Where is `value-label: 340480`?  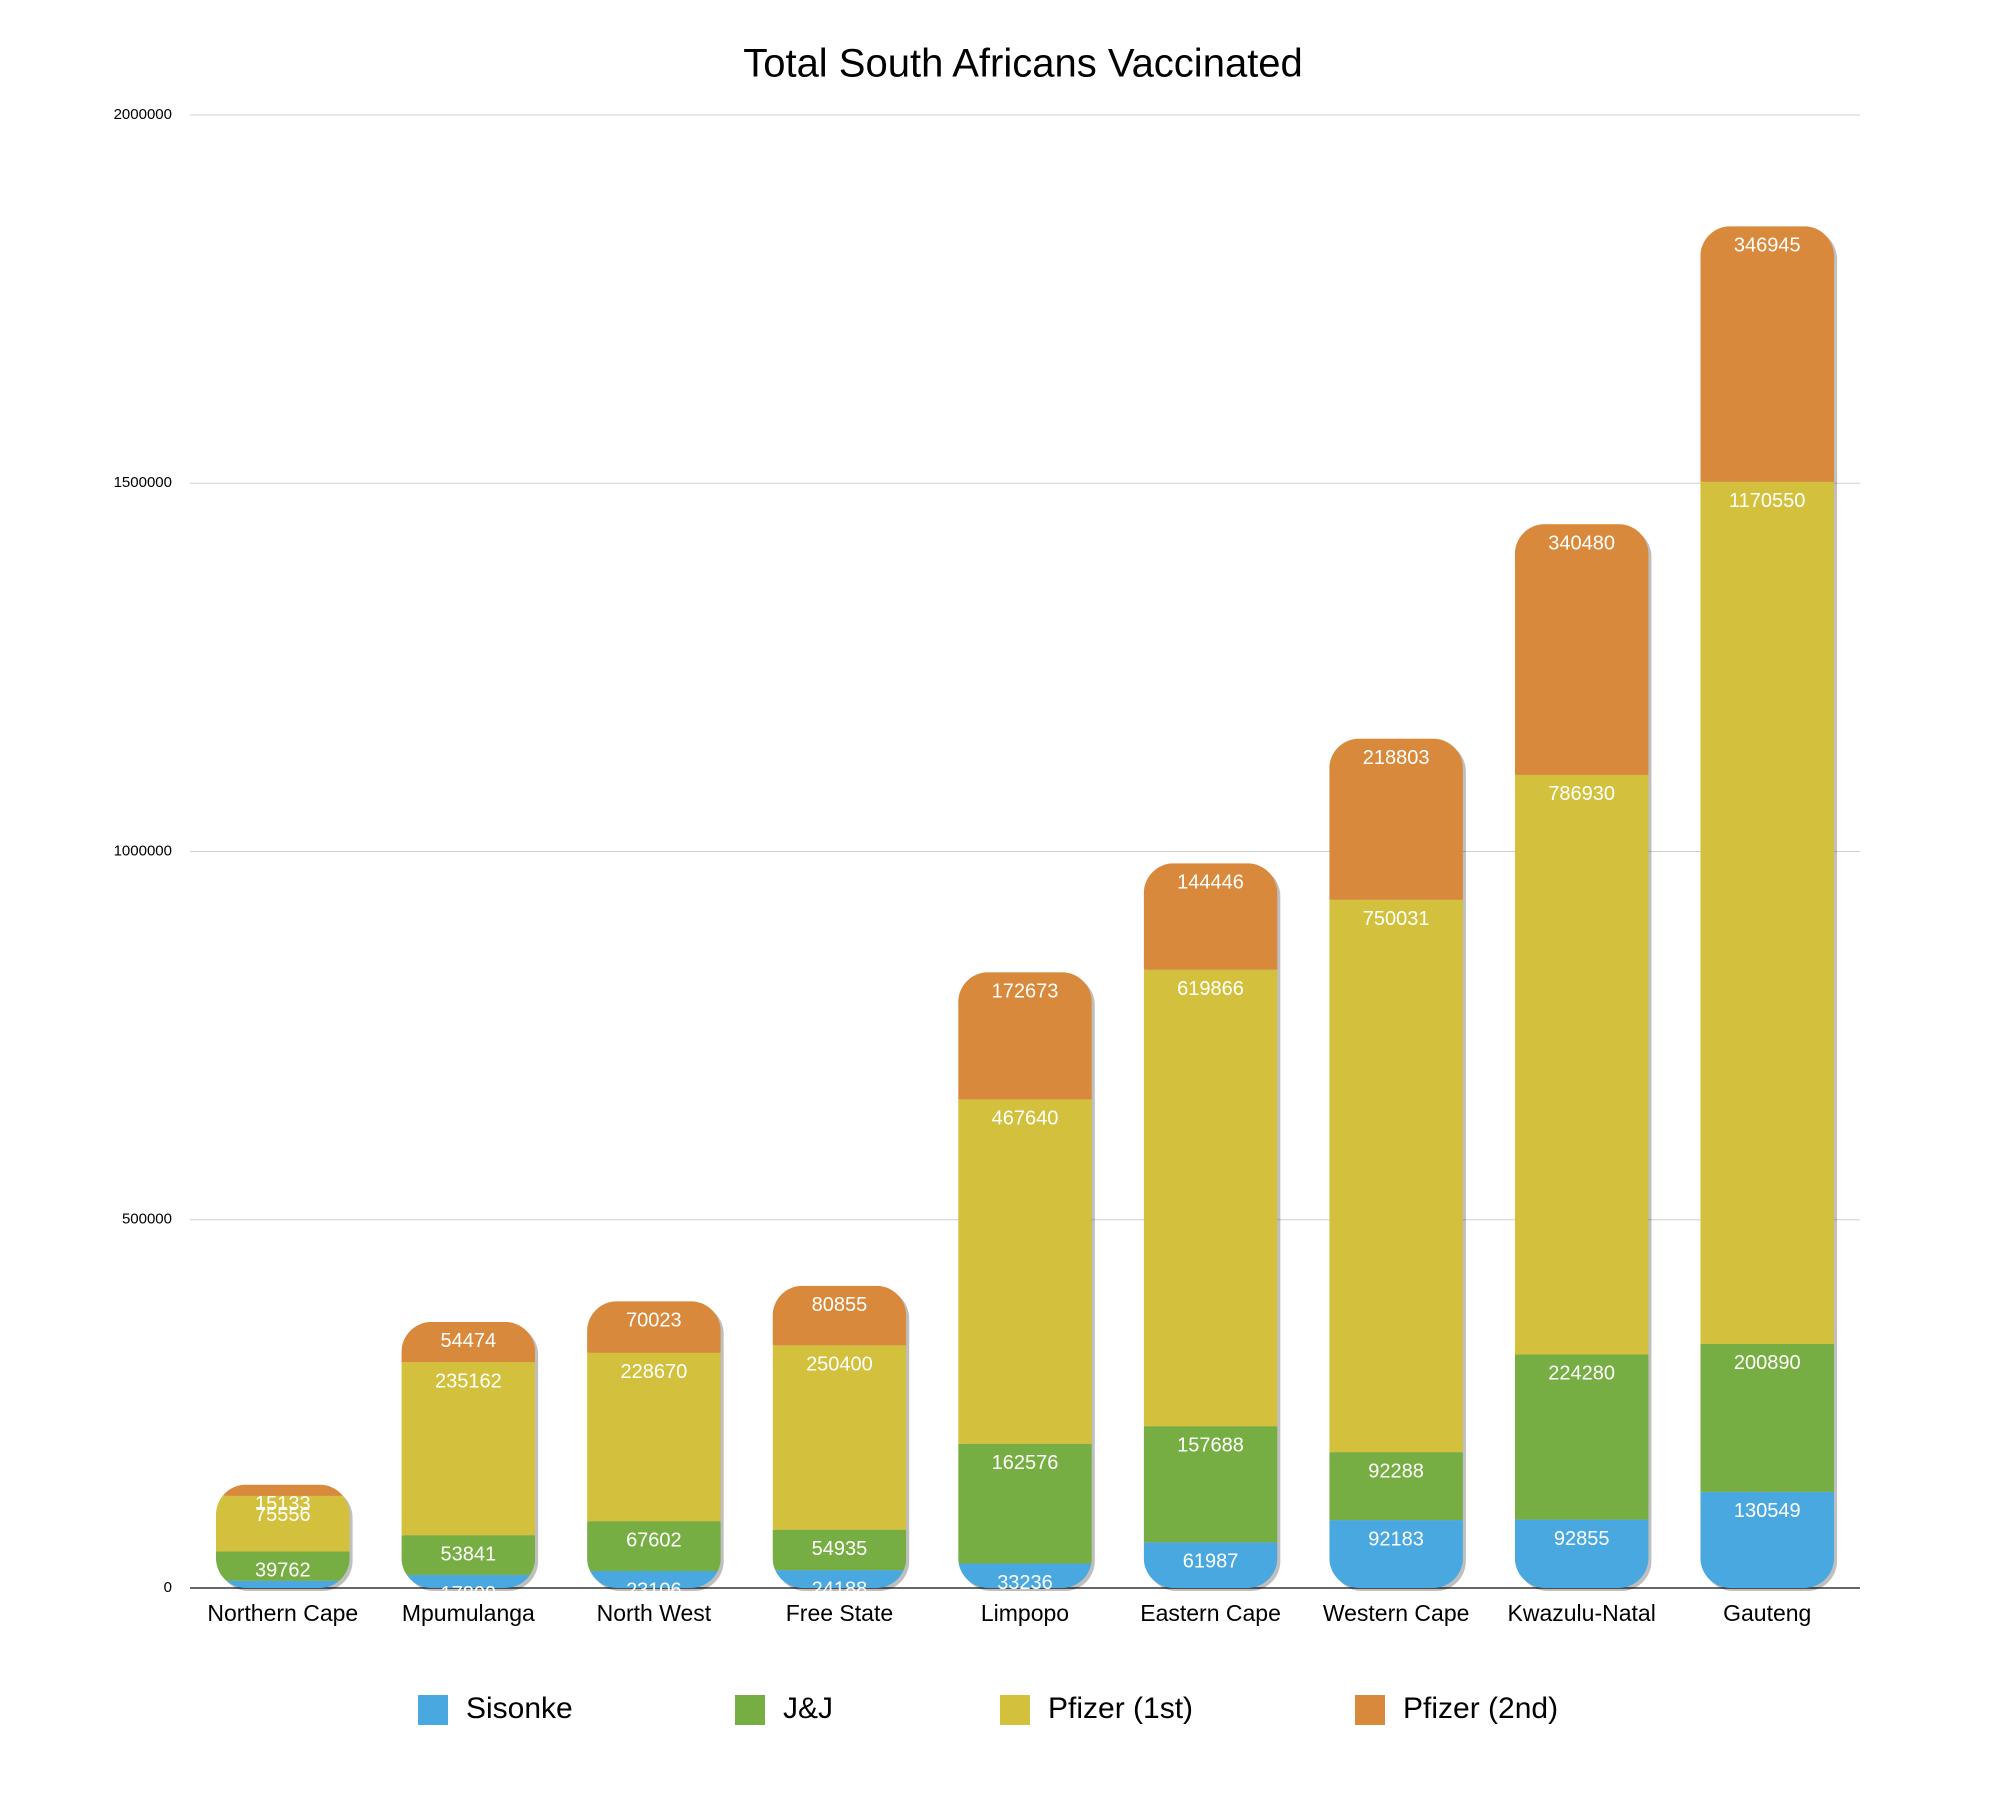
value-label: 340480 is located at coordinates (1581, 543).